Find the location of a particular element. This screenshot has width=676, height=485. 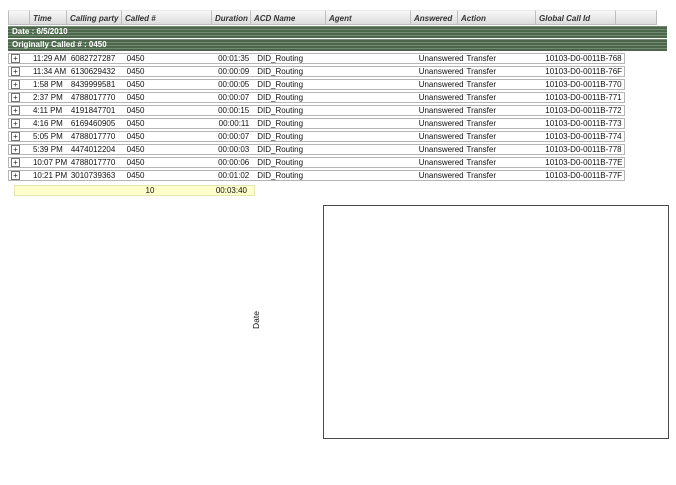

cell-gcid: 10103-D0-0011B-76F is located at coordinates (584, 71).